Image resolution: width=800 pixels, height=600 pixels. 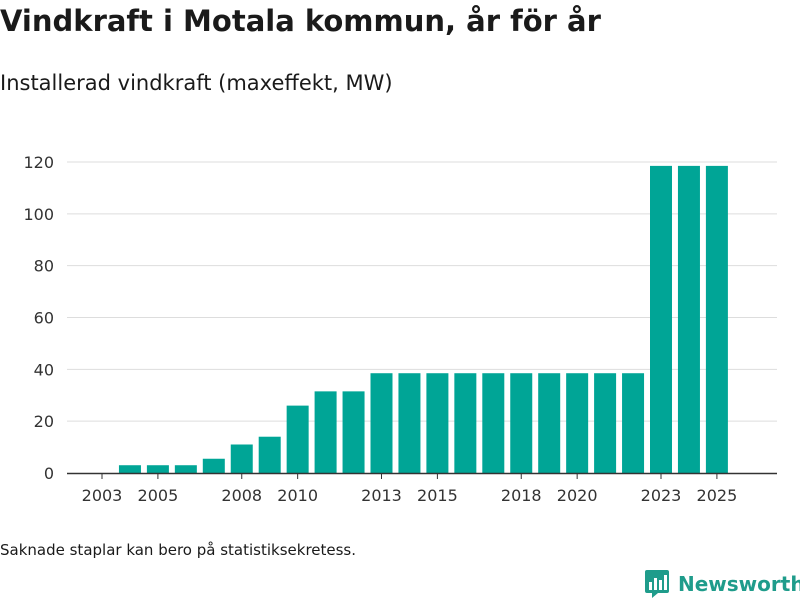 I want to click on bar-2009, so click(x=269, y=454).